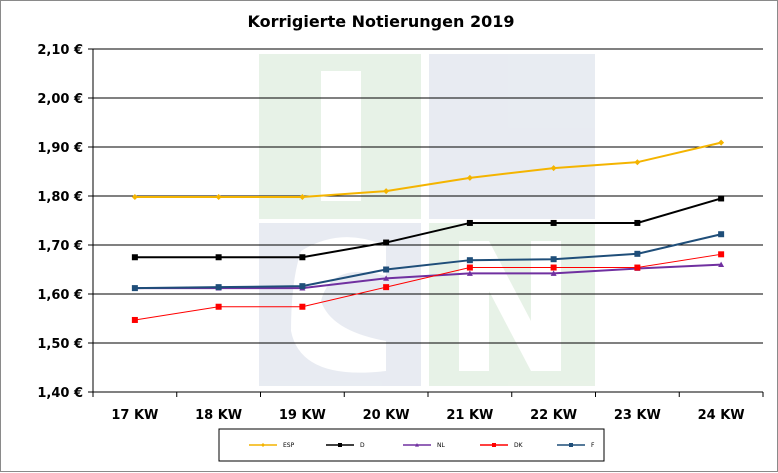  I want to click on legend-item-dk: DK, so click(502, 445).